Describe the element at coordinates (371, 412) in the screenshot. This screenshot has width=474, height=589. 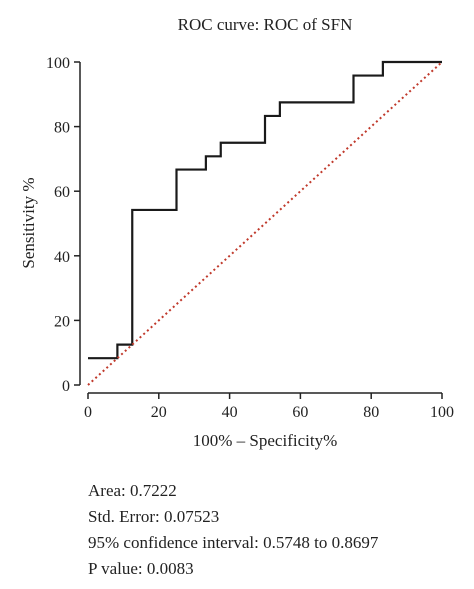
I see `x-tick-label: 80` at that location.